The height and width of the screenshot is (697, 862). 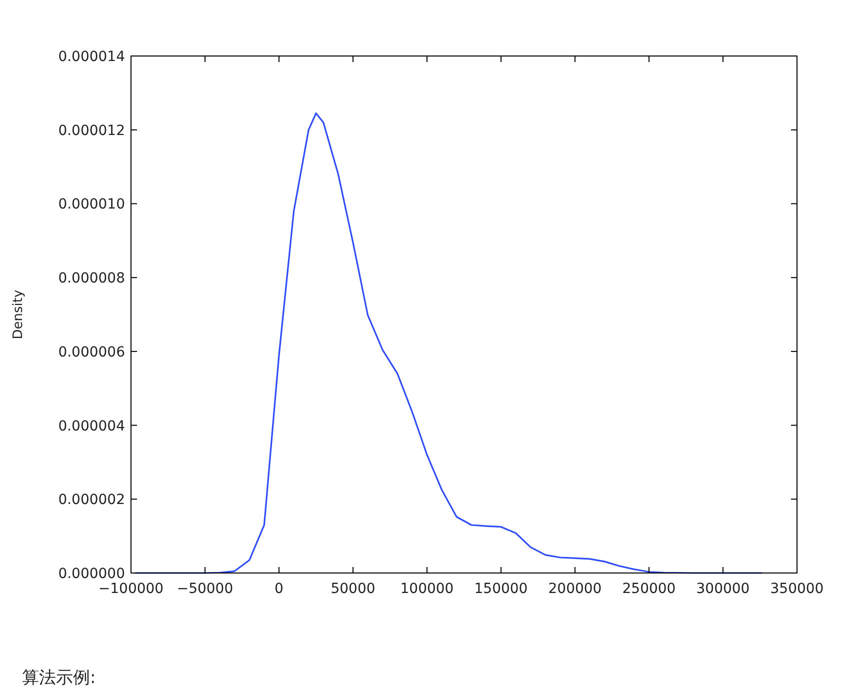 What do you see at coordinates (723, 589) in the screenshot?
I see `x-tick-label: 300000` at bounding box center [723, 589].